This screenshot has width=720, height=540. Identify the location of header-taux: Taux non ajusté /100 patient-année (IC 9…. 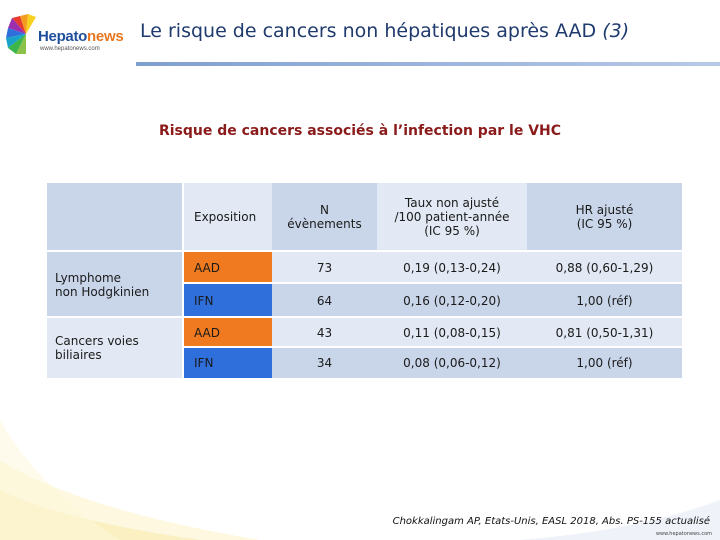
(452, 216).